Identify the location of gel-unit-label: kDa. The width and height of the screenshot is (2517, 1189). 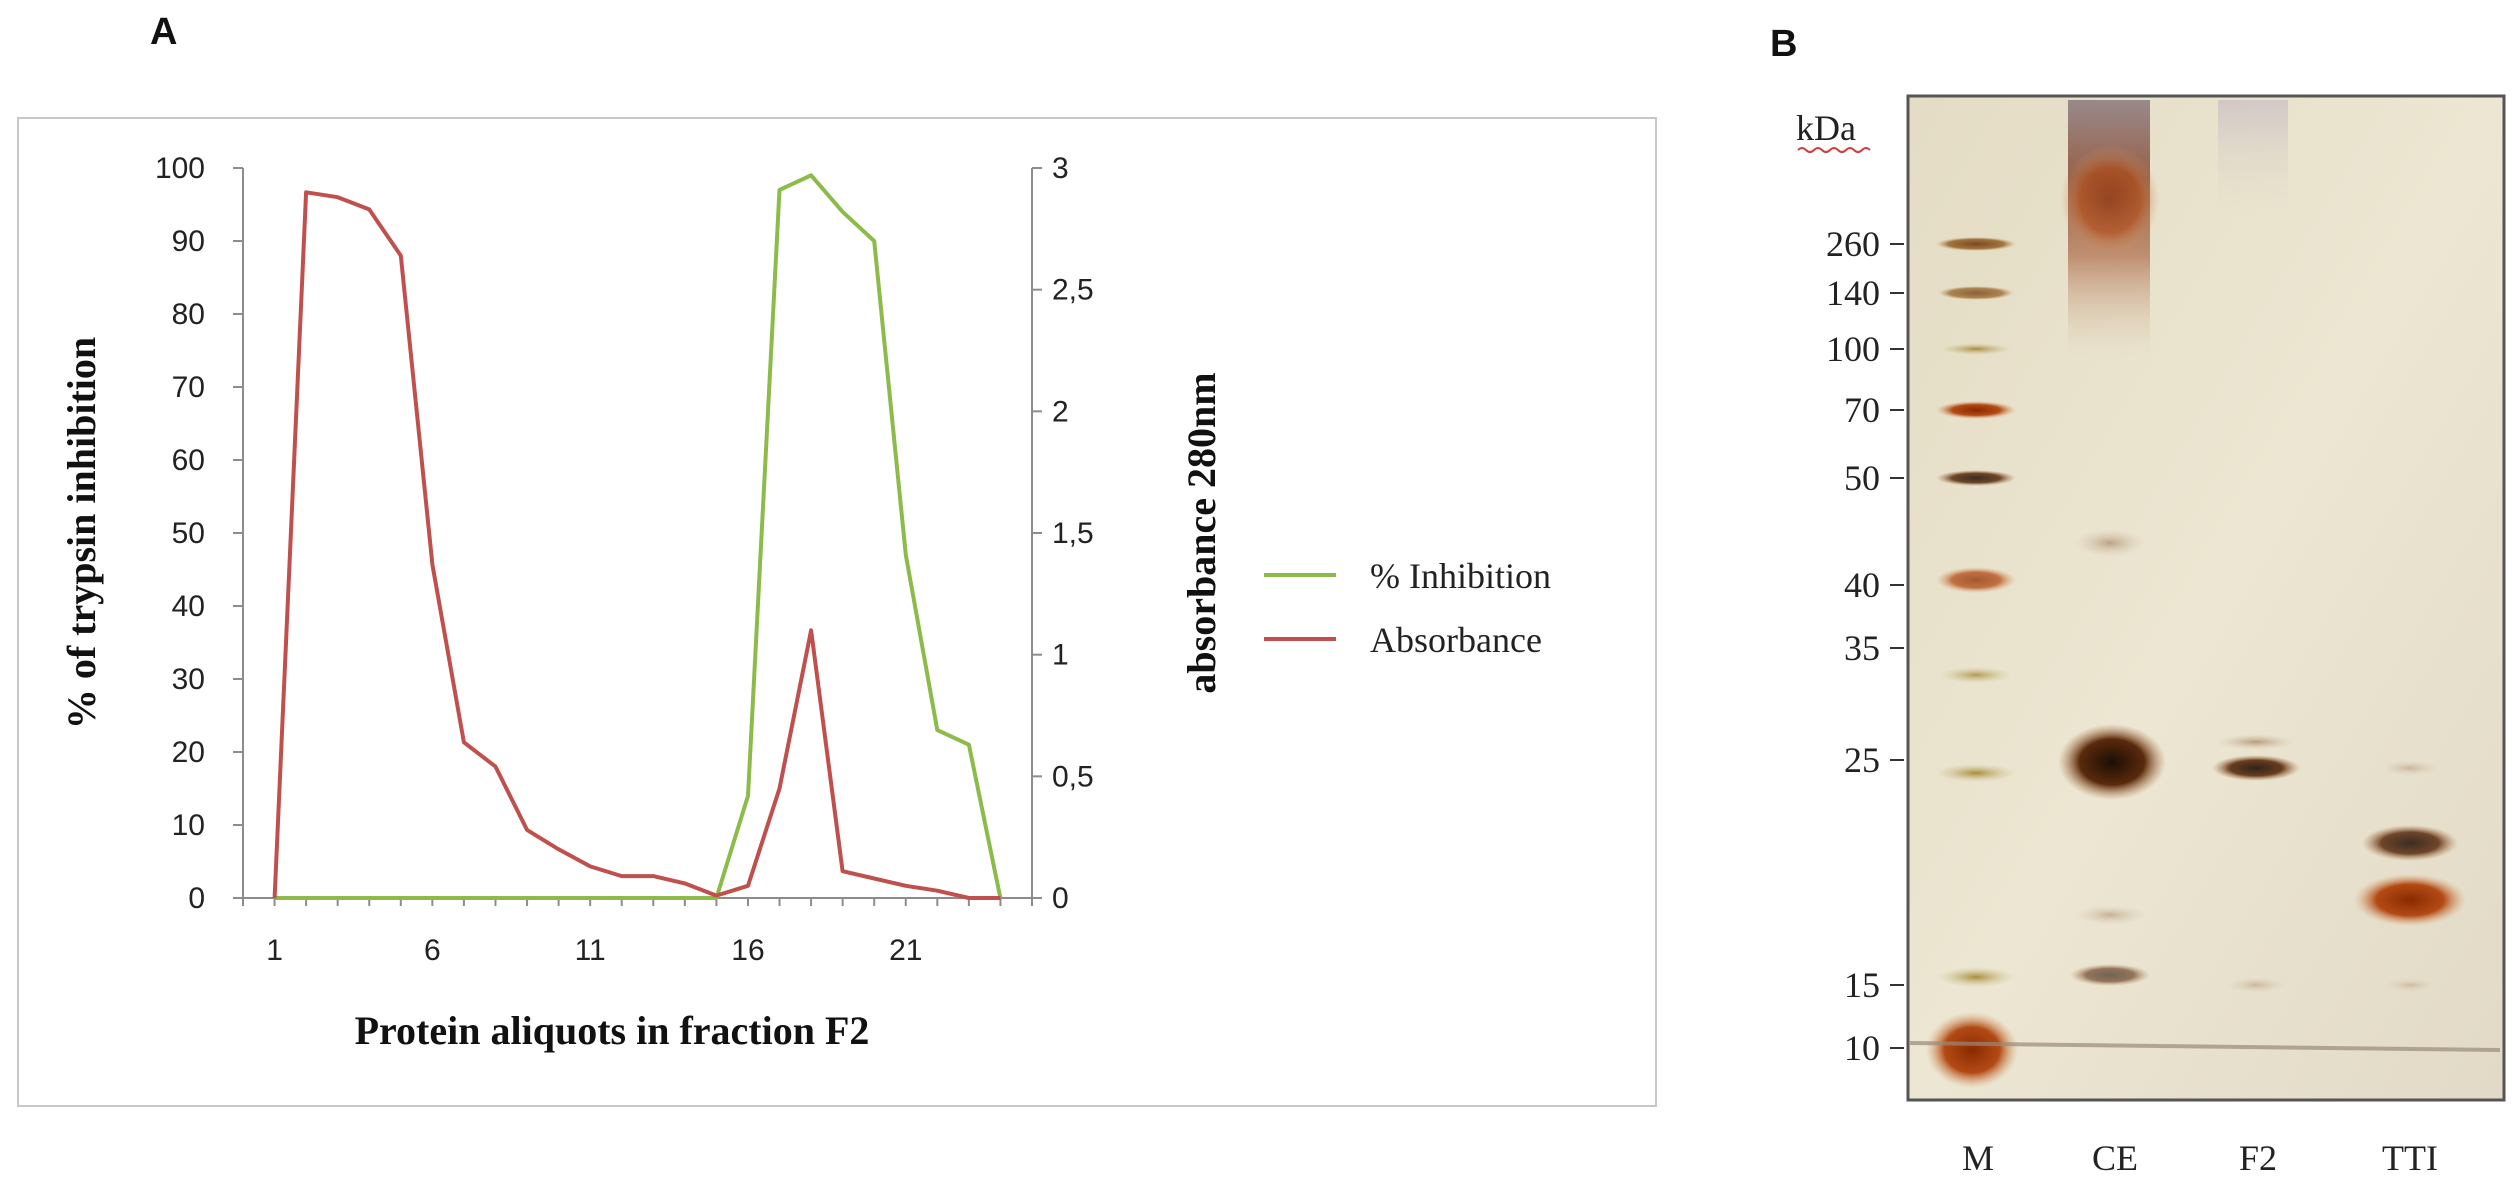
(1826, 128).